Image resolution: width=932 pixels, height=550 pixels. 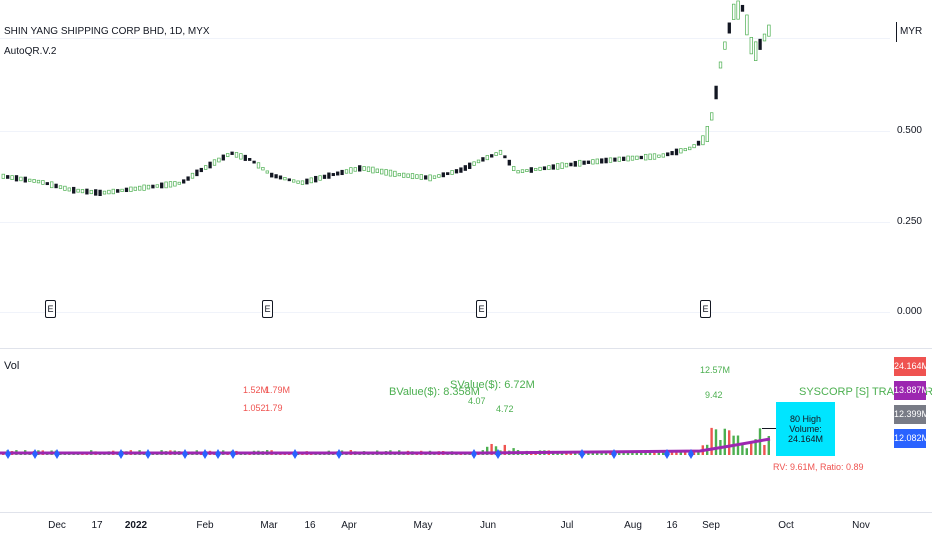 What do you see at coordinates (909, 221) in the screenshot?
I see `price-tick-0250: 0.250` at bounding box center [909, 221].